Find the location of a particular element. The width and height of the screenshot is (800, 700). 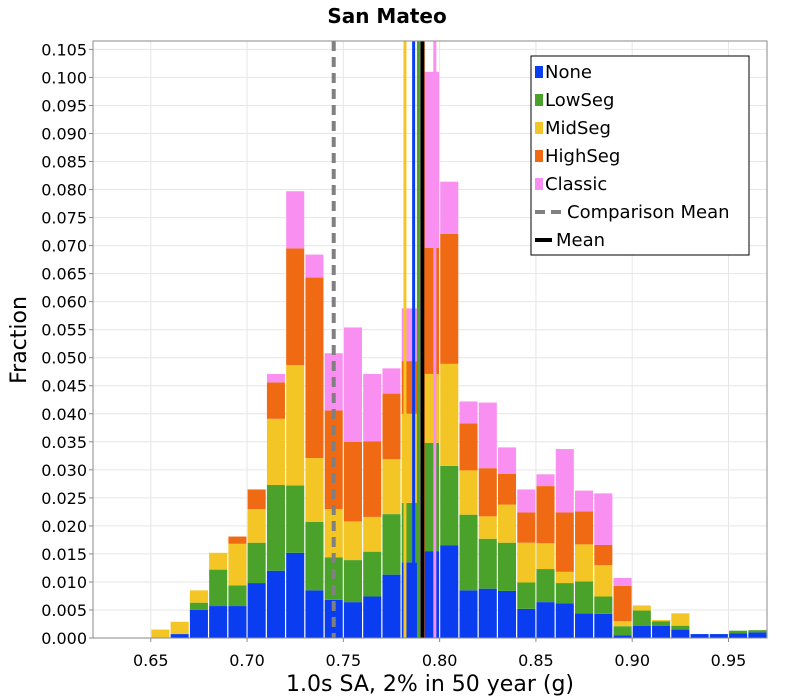

y-tick-label: 0.090 is located at coordinates (64, 133).